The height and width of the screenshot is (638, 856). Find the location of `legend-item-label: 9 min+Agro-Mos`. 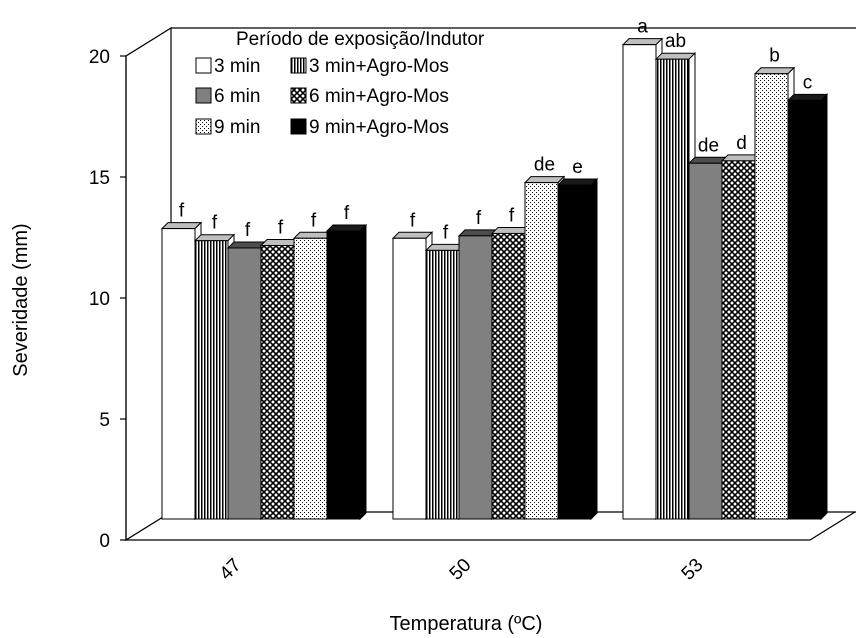

legend-item-label: 9 min+Agro-Mos is located at coordinates (379, 127).